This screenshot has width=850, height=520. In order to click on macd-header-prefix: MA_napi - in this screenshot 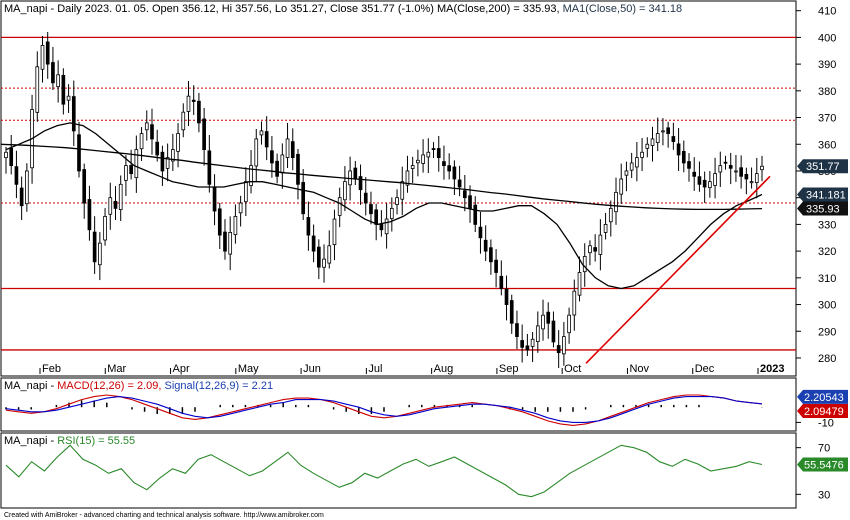, I will do `click(30, 386)`.